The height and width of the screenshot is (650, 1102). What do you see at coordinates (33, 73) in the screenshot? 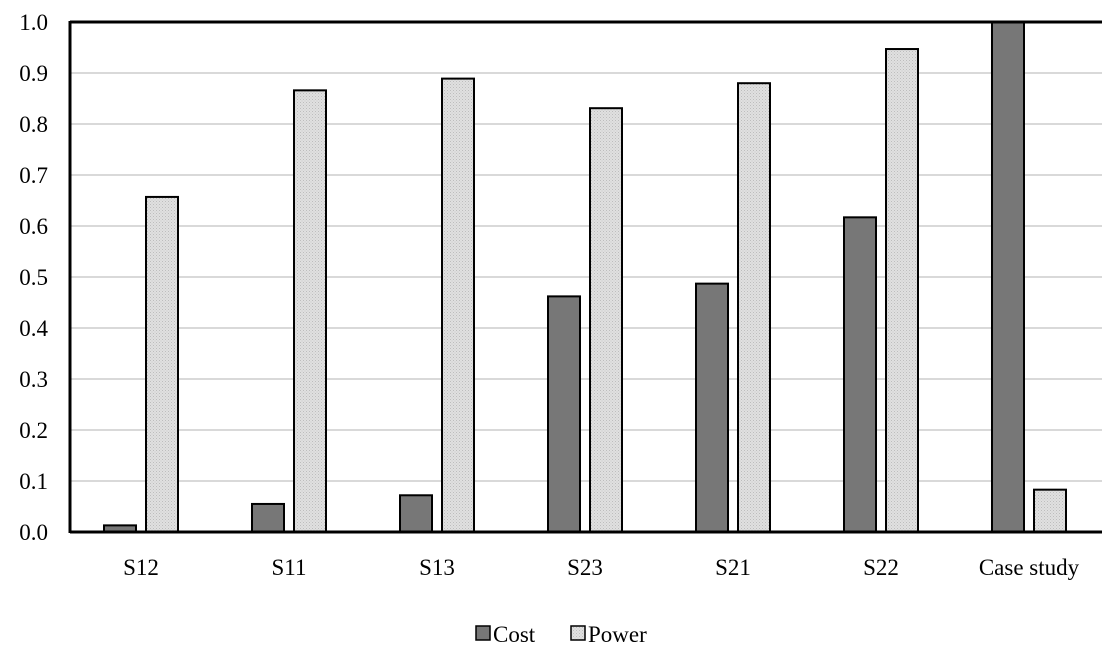
I see `y-tick-label: 0.9` at bounding box center [33, 73].